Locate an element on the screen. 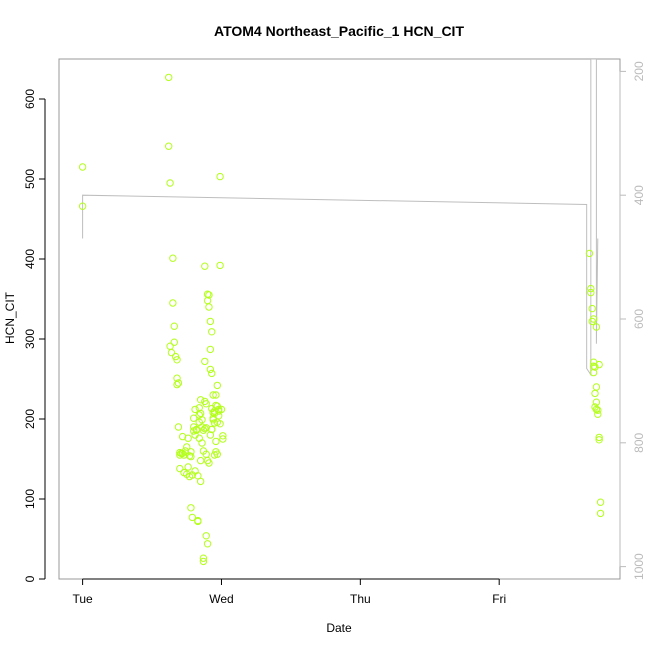  y2-tick-label: 600 is located at coordinates (639, 319).